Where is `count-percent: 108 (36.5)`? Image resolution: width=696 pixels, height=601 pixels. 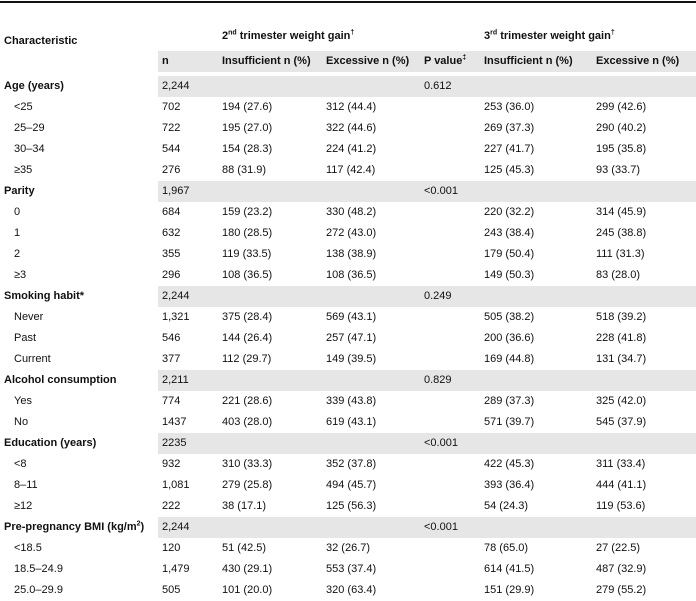
count-percent: 108 (36.5) is located at coordinates (247, 275).